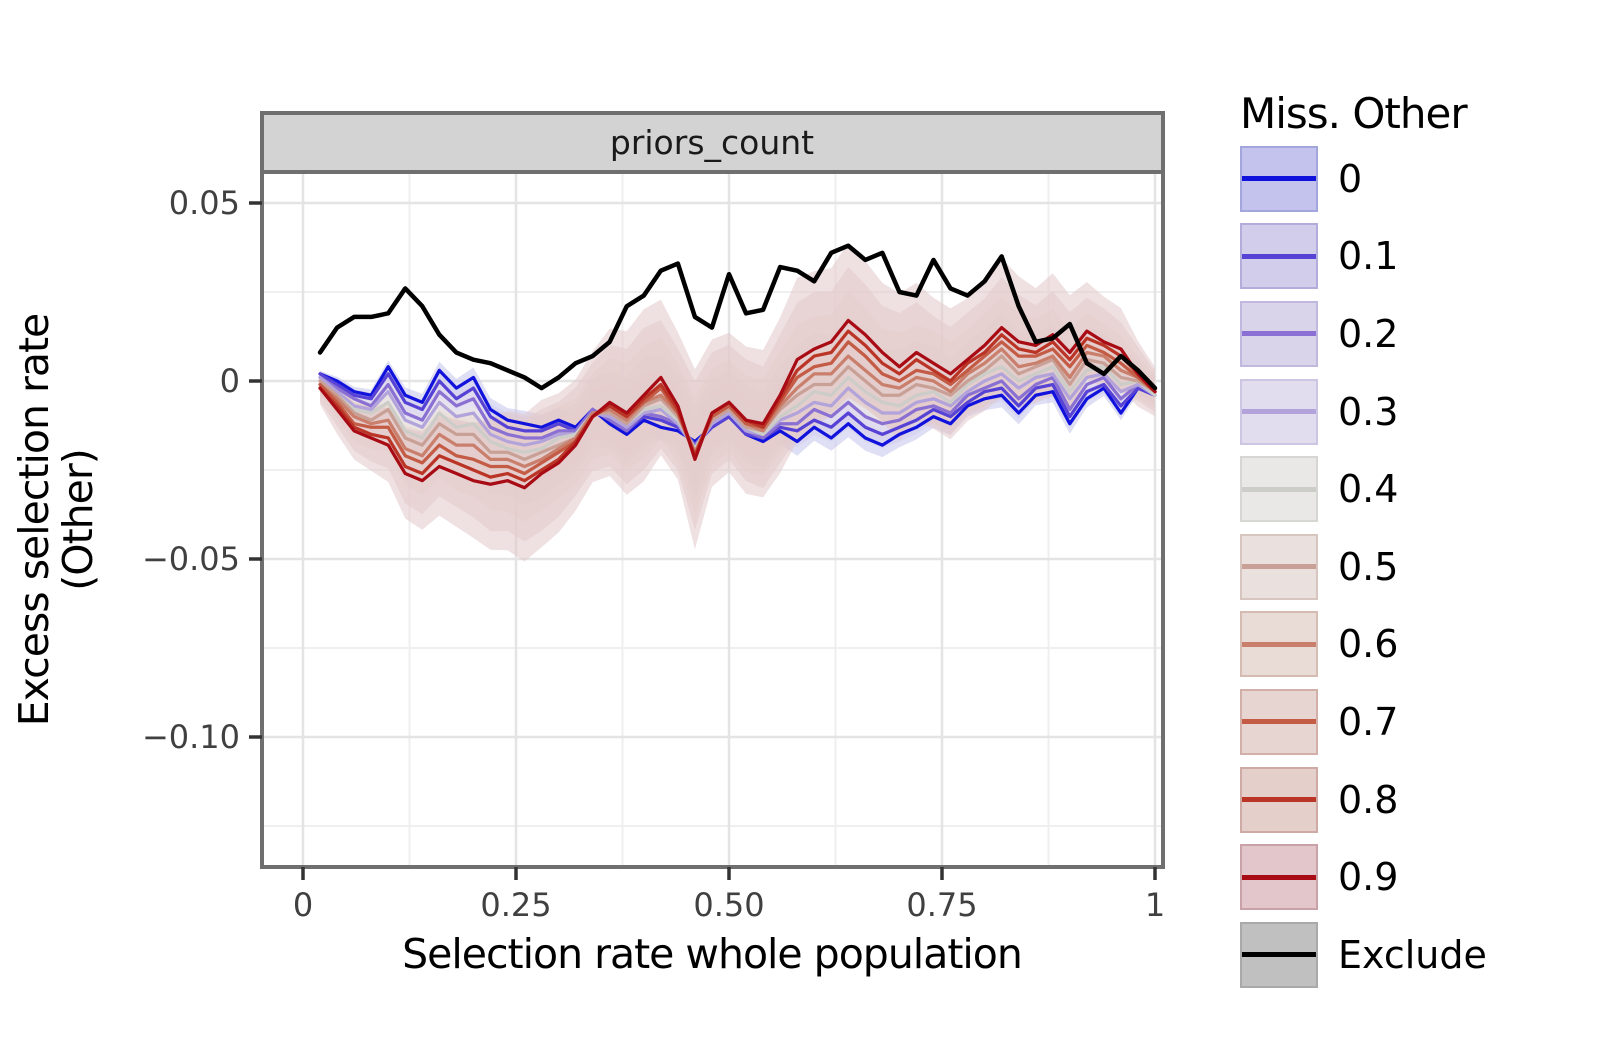  What do you see at coordinates (303, 905) in the screenshot?
I see `x-tick-label: 0` at bounding box center [303, 905].